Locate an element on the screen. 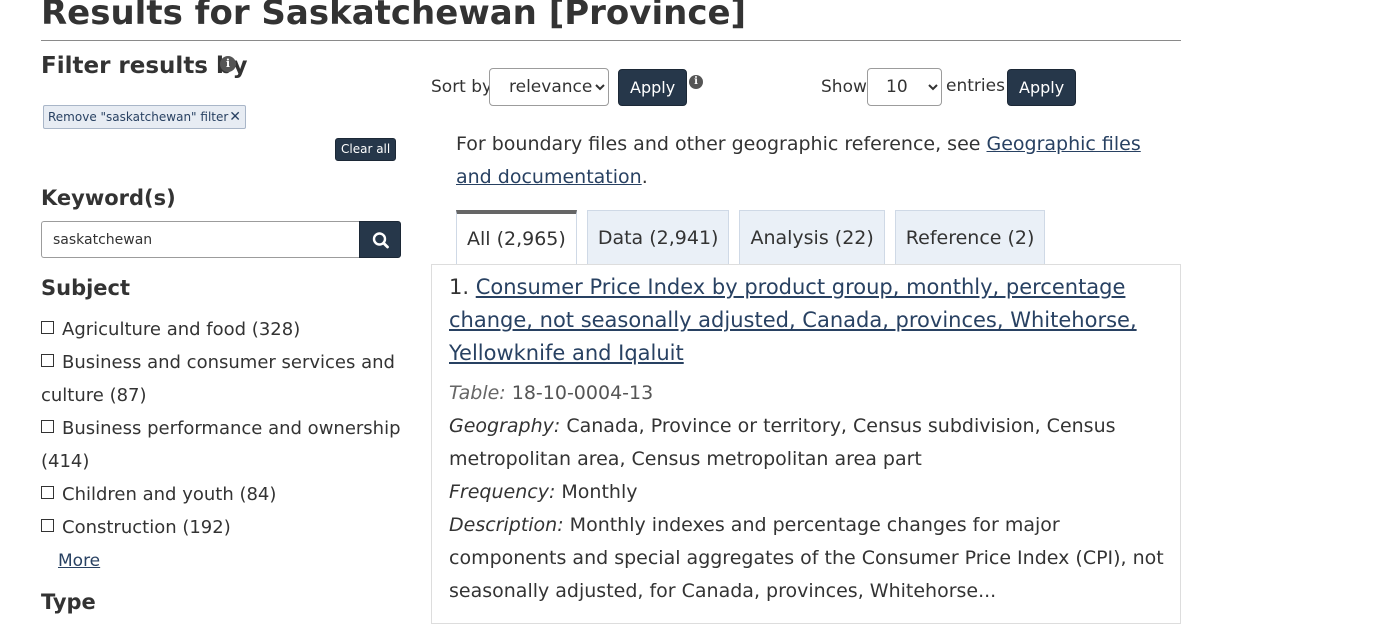 The width and height of the screenshot is (1393, 624). sort-select: relevance is located at coordinates (549, 87).